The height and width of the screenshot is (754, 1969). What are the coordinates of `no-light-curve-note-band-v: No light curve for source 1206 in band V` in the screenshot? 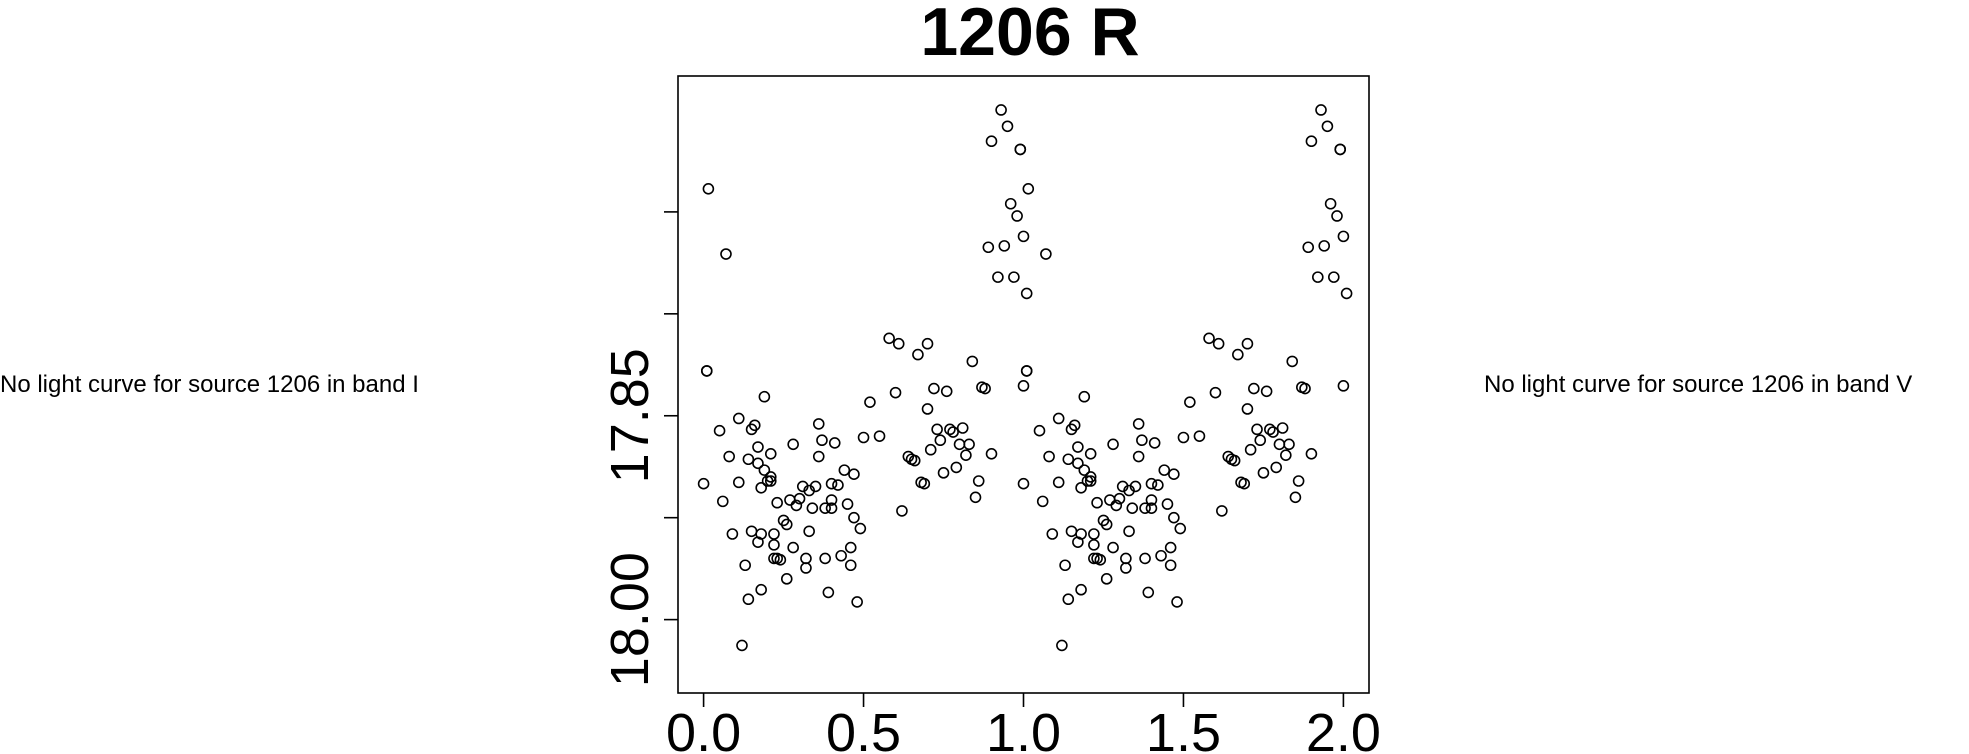 It's located at (1698, 384).